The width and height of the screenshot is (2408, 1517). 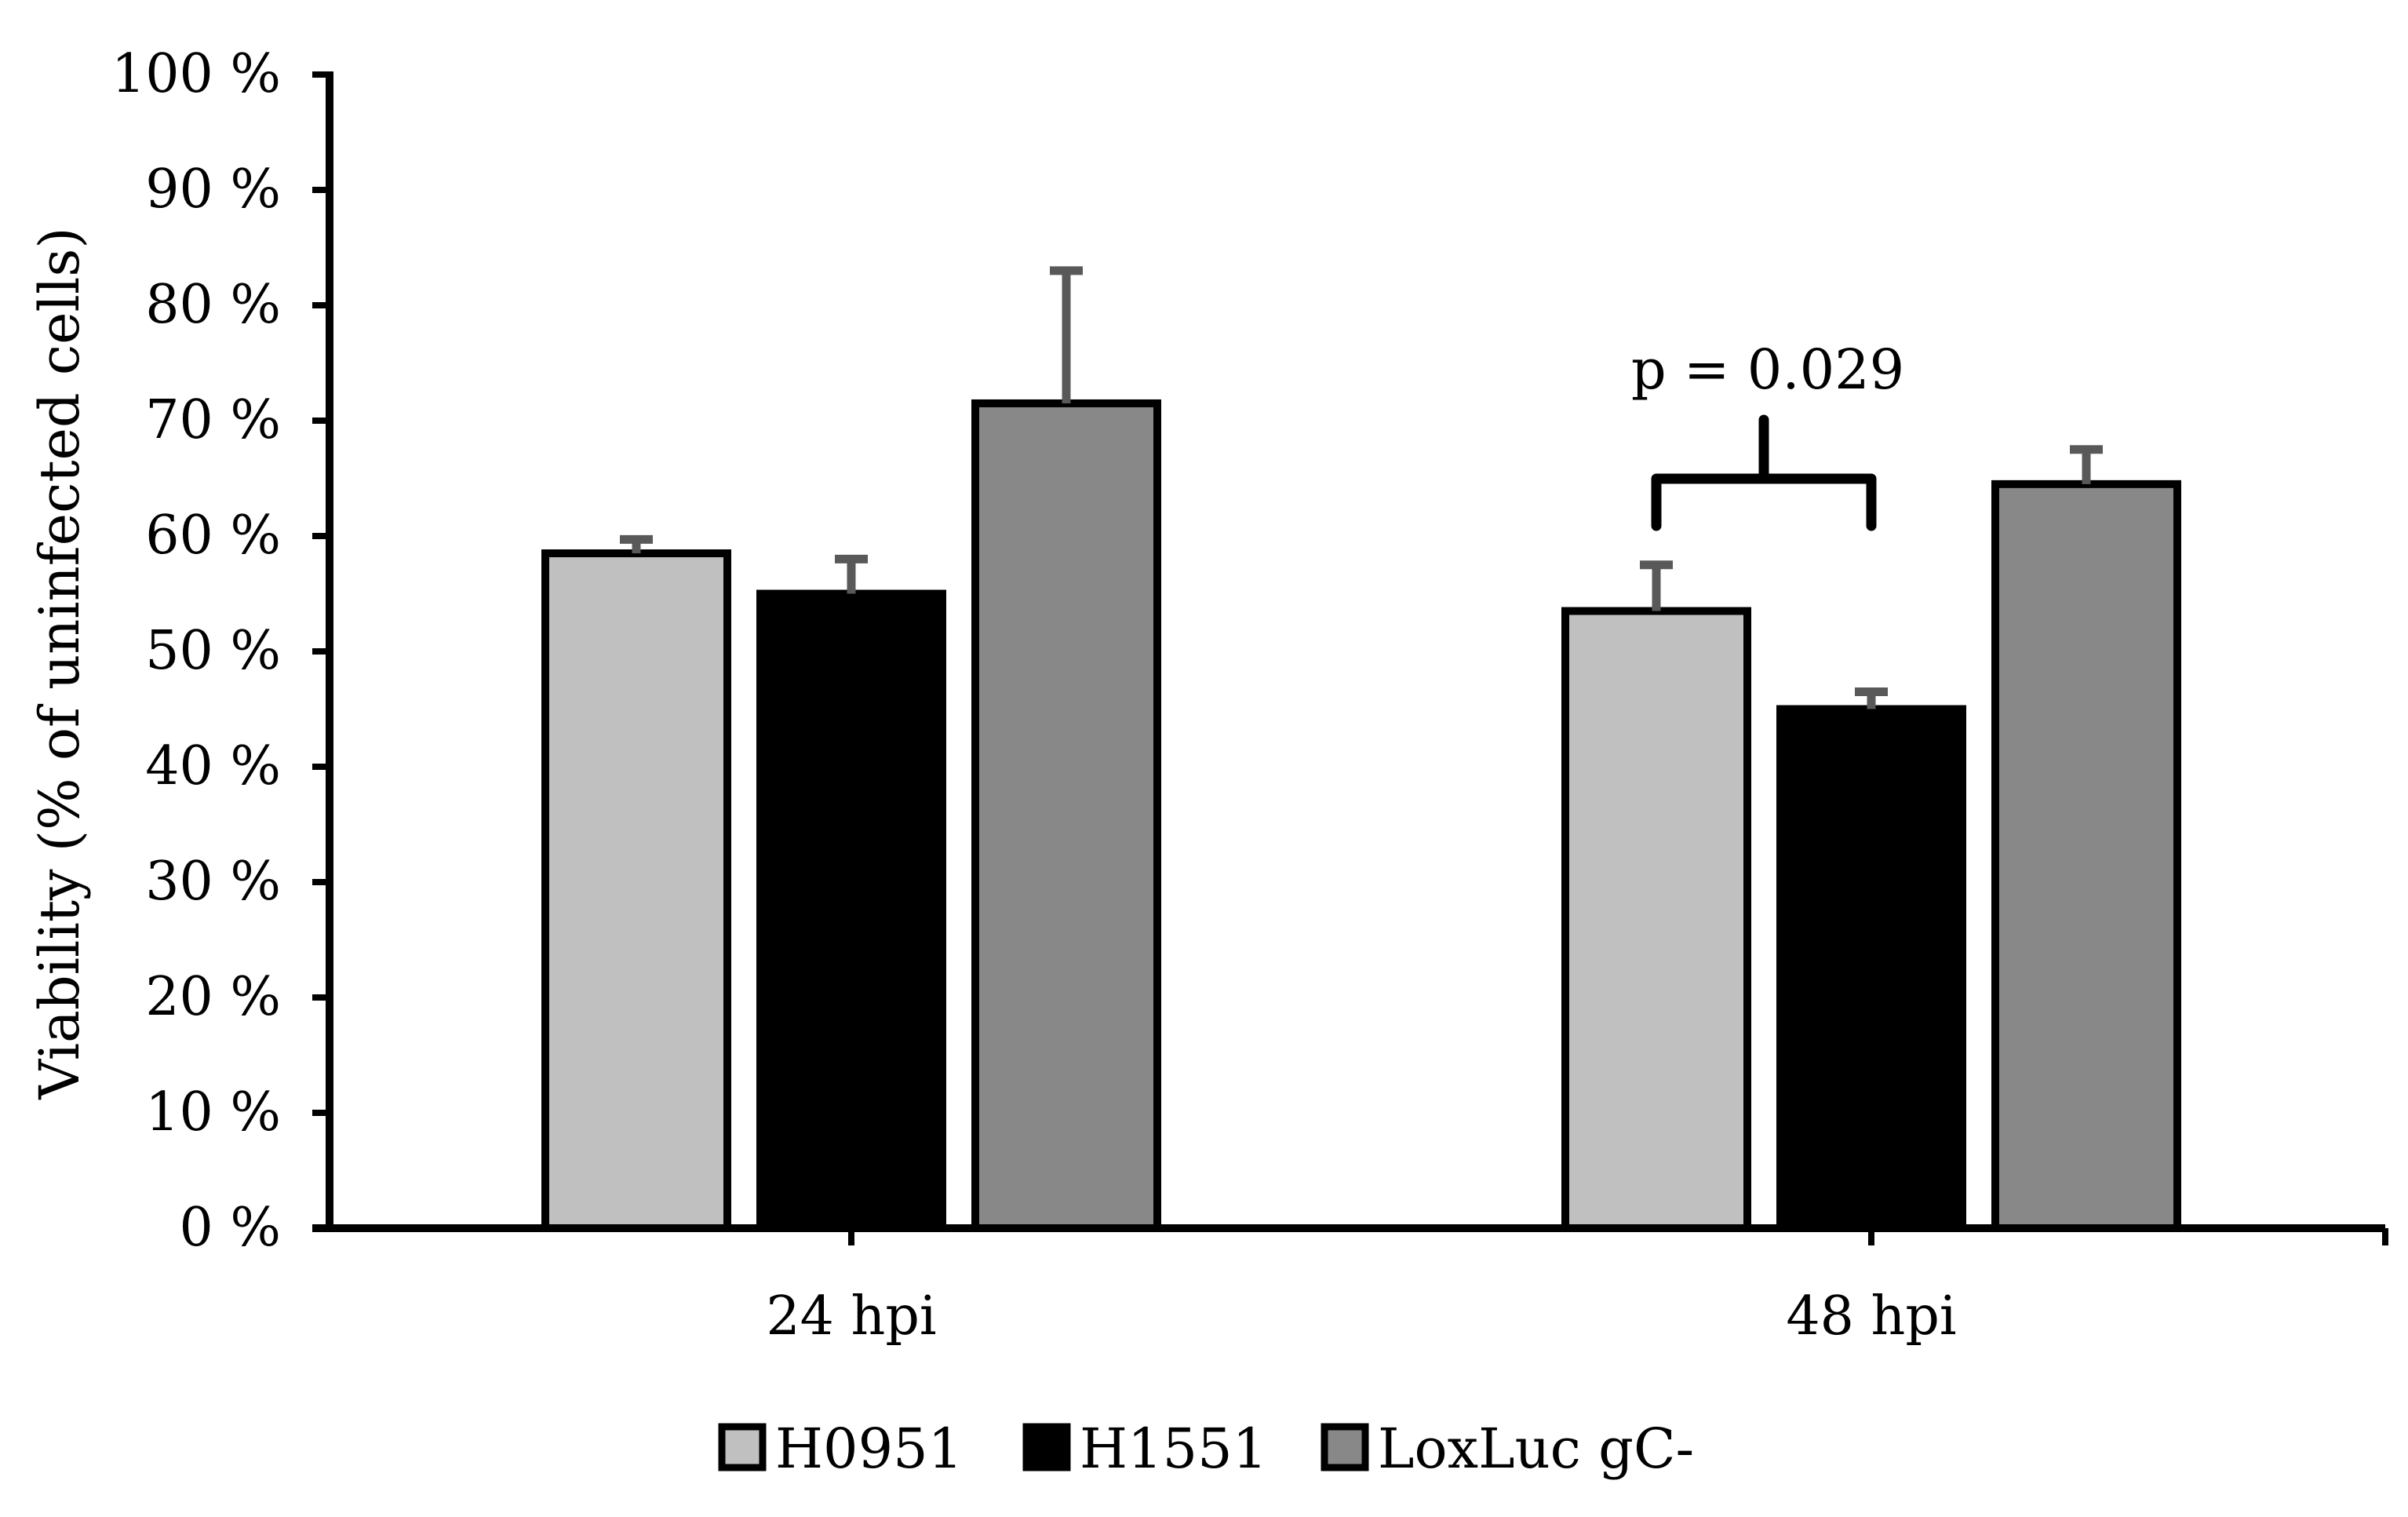 What do you see at coordinates (213, 420) in the screenshot?
I see `y-tick-label: 70 %` at bounding box center [213, 420].